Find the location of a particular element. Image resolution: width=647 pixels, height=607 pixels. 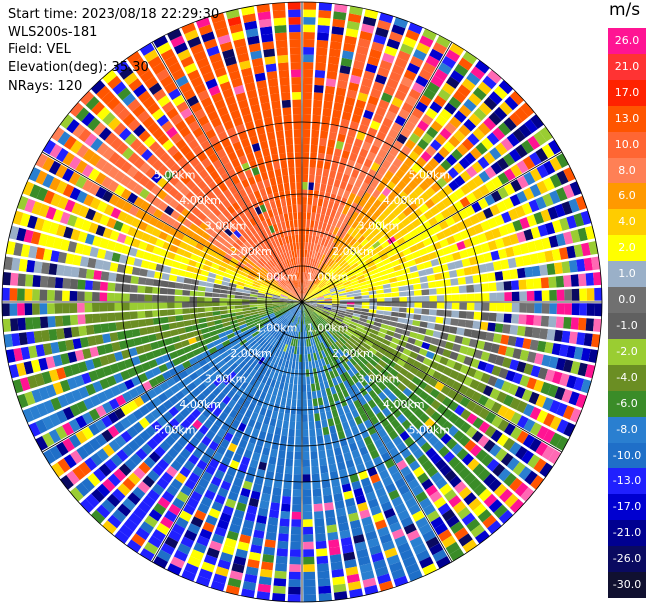

ring-label: 5.00km is located at coordinates (430, 429).